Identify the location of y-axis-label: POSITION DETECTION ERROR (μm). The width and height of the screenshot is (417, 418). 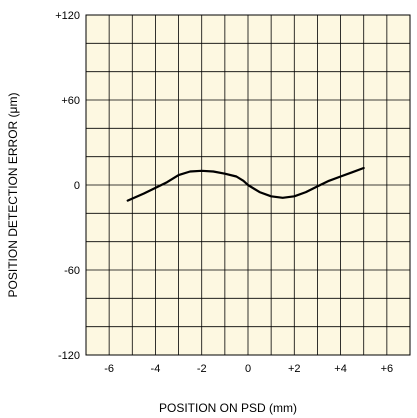
(13, 195).